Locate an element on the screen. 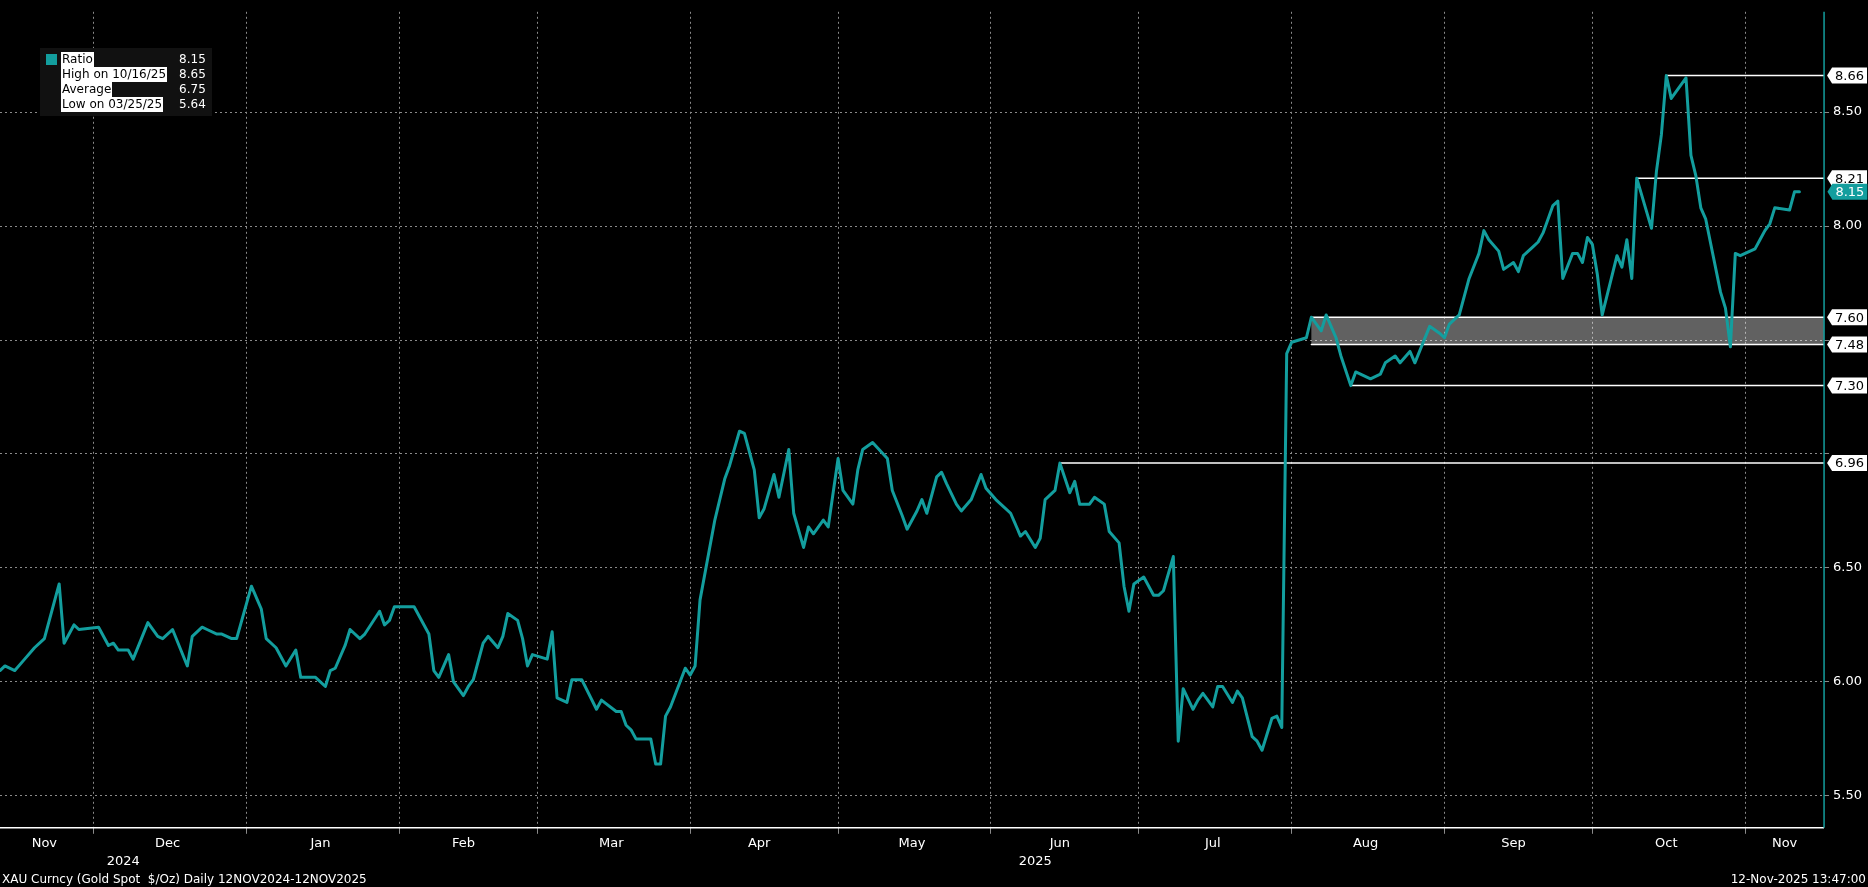 This screenshot has width=1868, height=887. x-tick-label: Jun is located at coordinates (1059, 842).